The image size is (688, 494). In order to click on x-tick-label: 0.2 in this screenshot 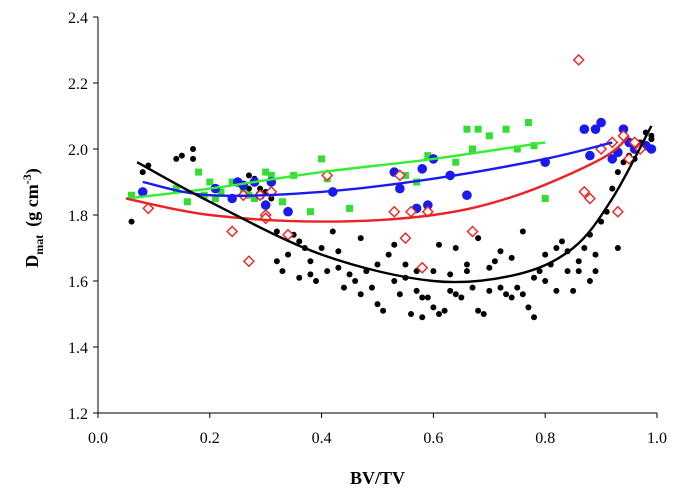, I will do `click(210, 438)`.